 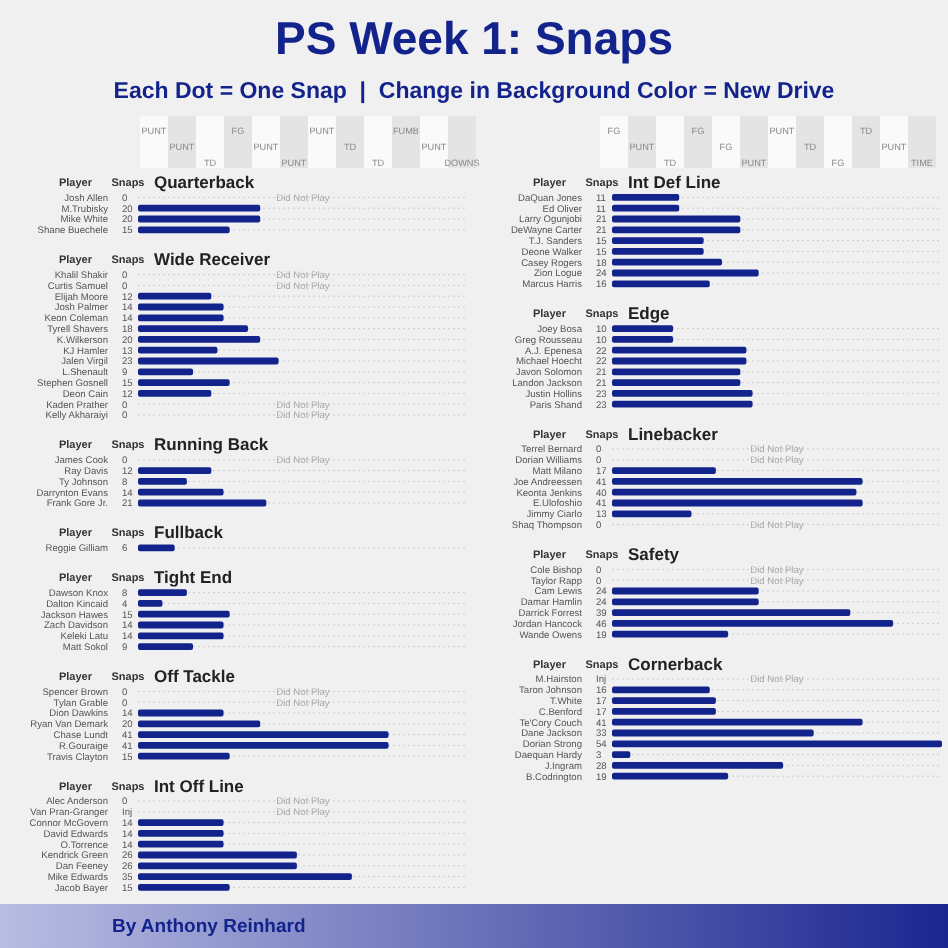 What do you see at coordinates (649, 313) in the screenshot?
I see `chart-title: Edge` at bounding box center [649, 313].